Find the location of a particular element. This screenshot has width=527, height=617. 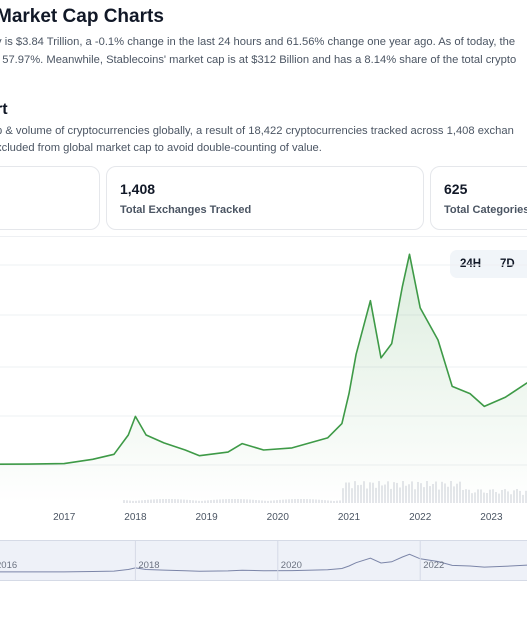

range-button-24h: 24H is located at coordinates (471, 264).